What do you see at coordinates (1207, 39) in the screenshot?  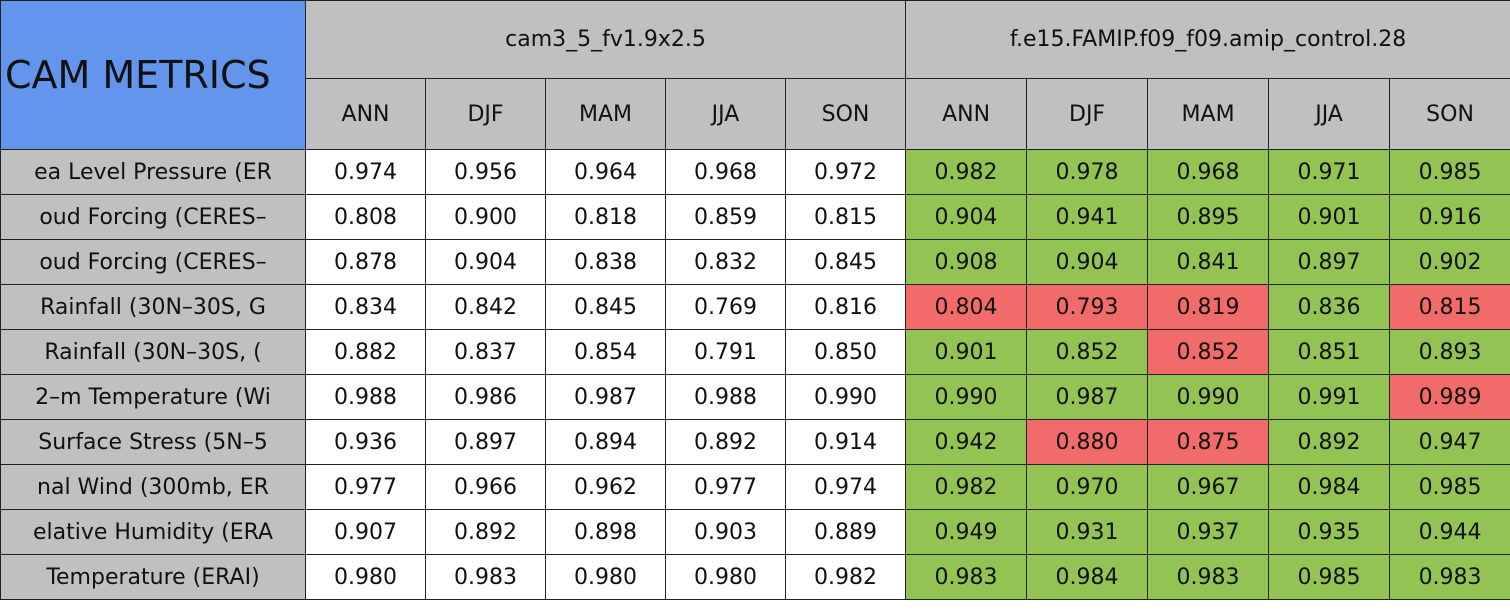 I see `group-header: f.e15.FAMIP.f09_f09.amip_control.28` at bounding box center [1207, 39].